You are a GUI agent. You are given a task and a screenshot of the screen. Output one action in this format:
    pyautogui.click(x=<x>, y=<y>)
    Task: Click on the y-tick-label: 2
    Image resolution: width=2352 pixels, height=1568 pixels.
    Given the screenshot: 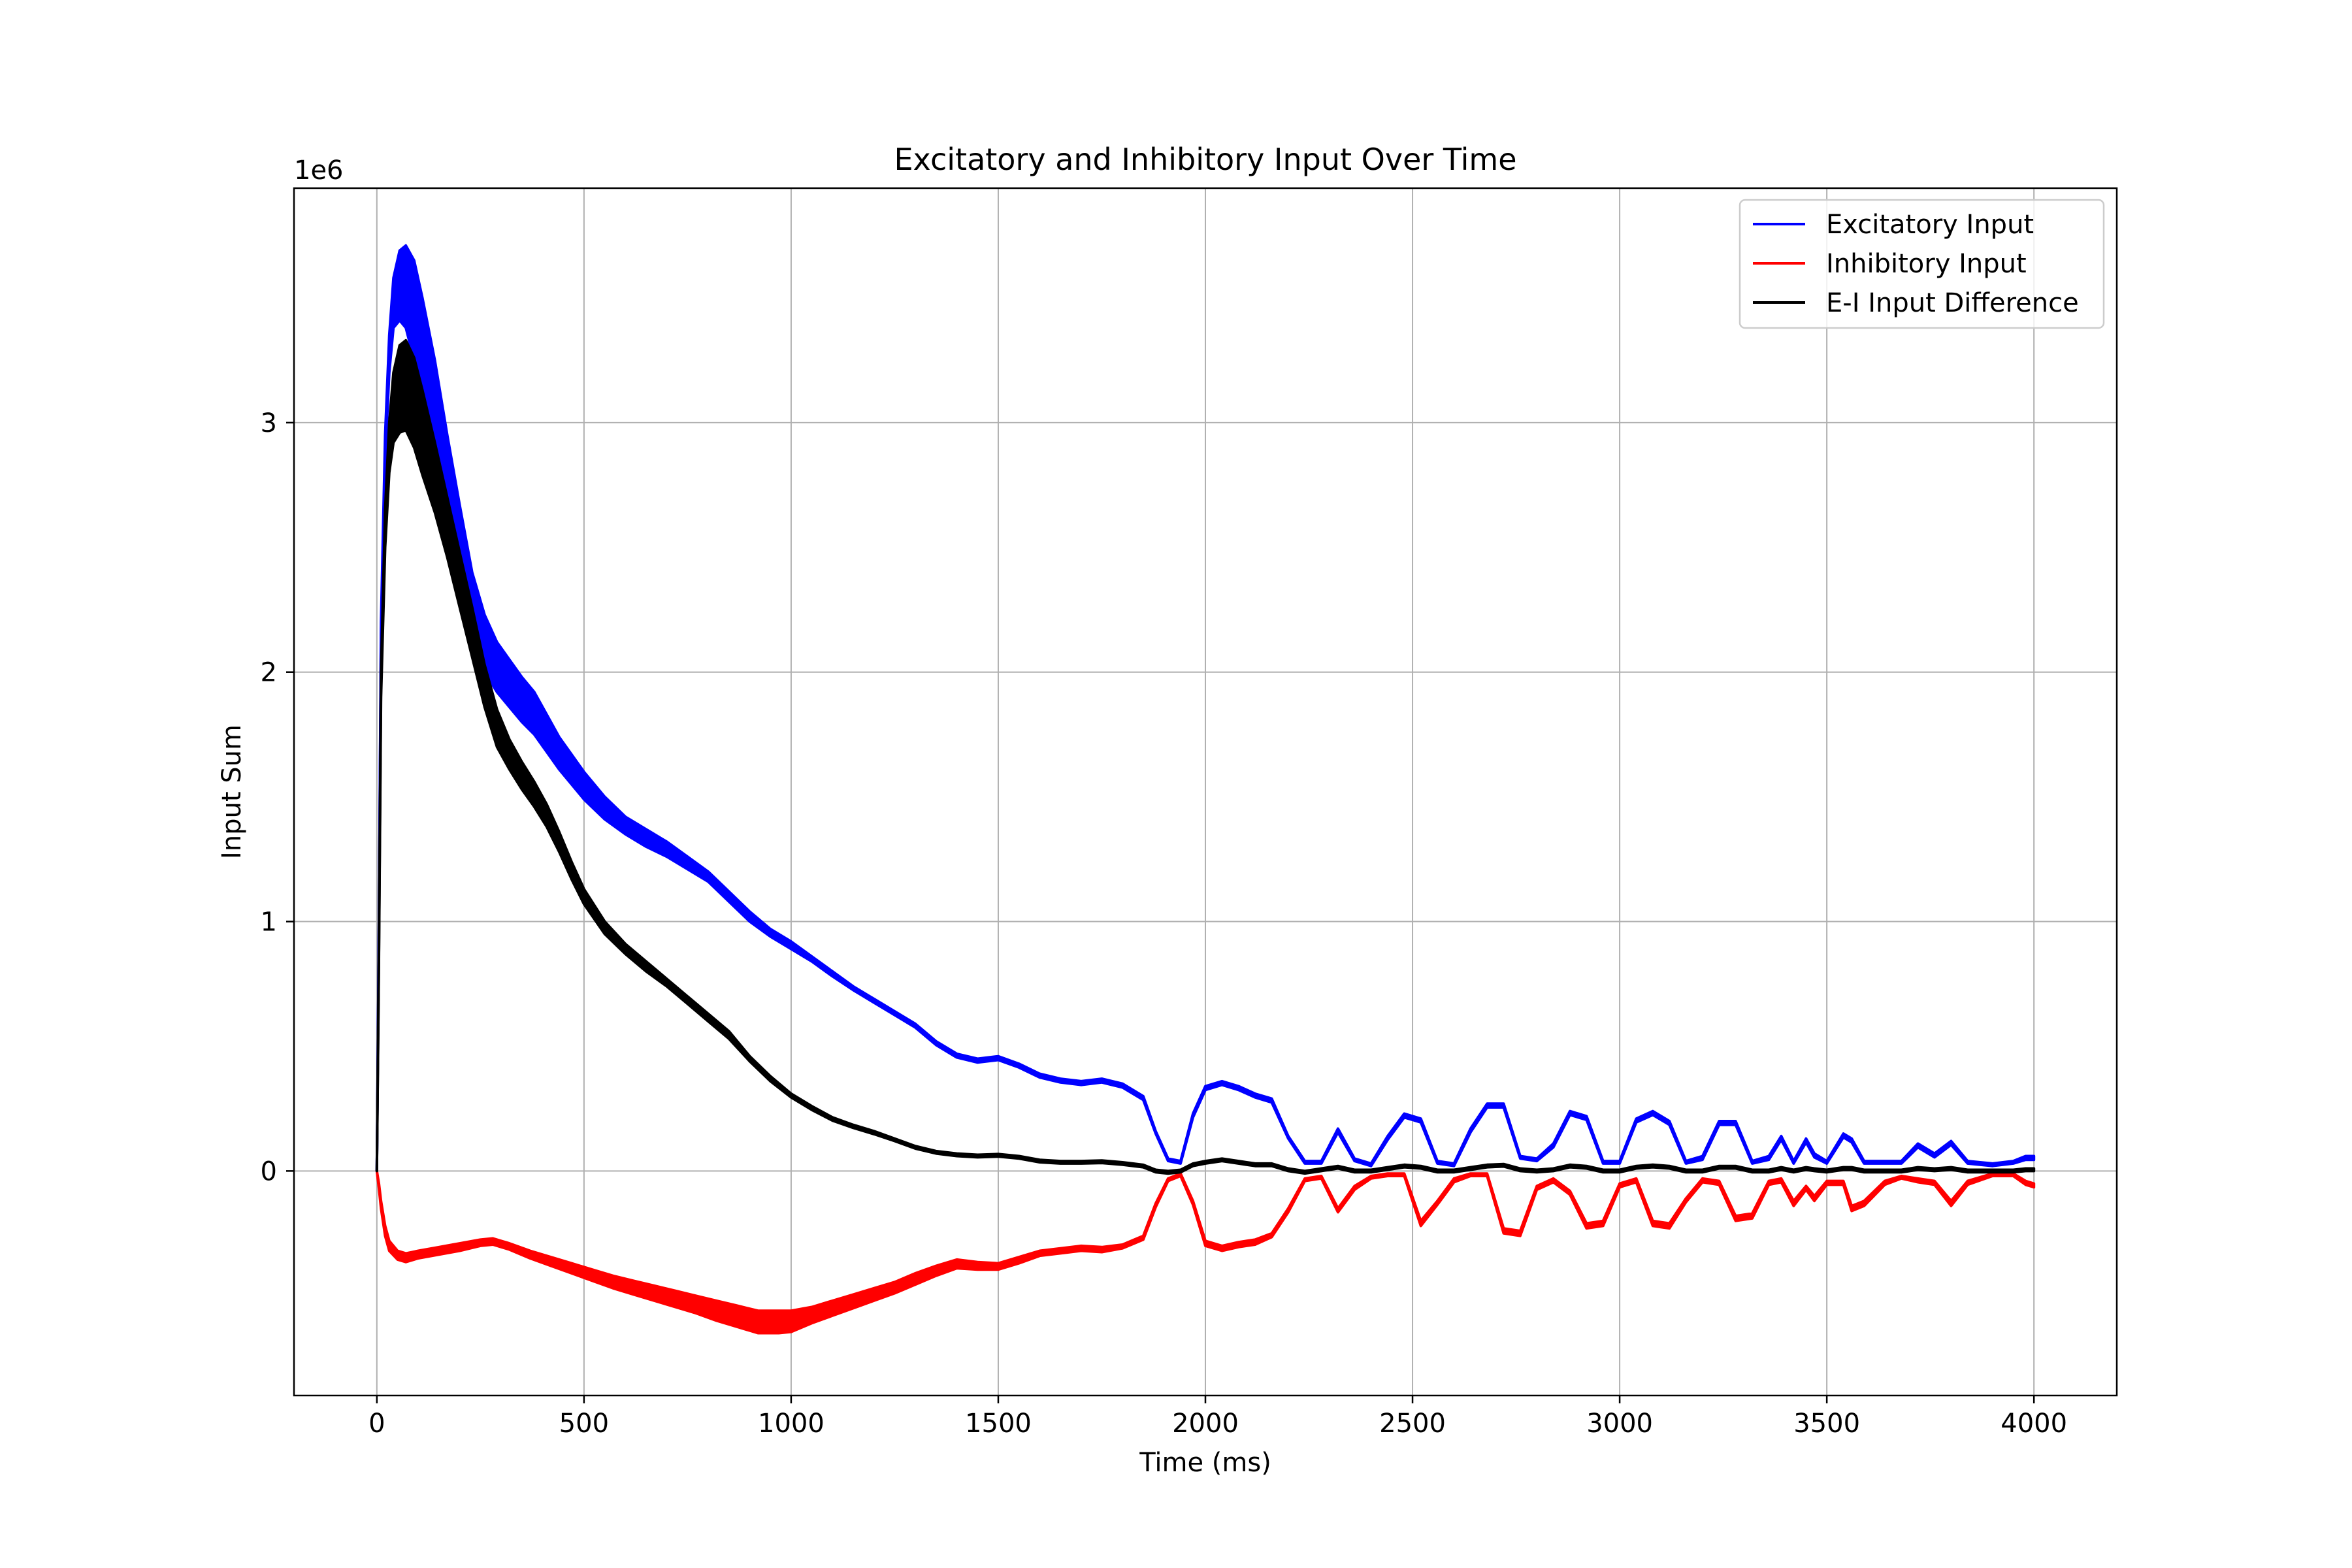 What is the action you would take?
    pyautogui.click(x=269, y=673)
    